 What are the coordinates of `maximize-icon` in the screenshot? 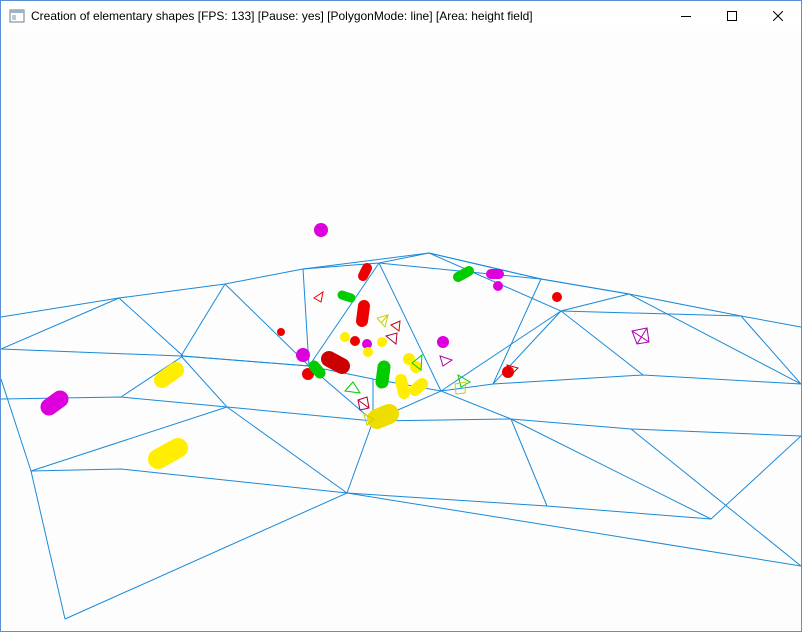 It's located at (732, 16).